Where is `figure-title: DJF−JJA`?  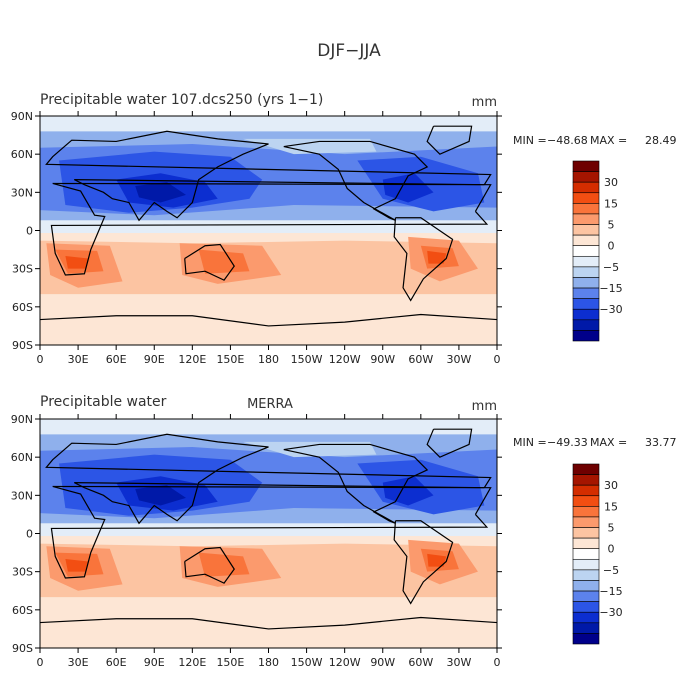
figure-title: DJF−JJA is located at coordinates (349, 51).